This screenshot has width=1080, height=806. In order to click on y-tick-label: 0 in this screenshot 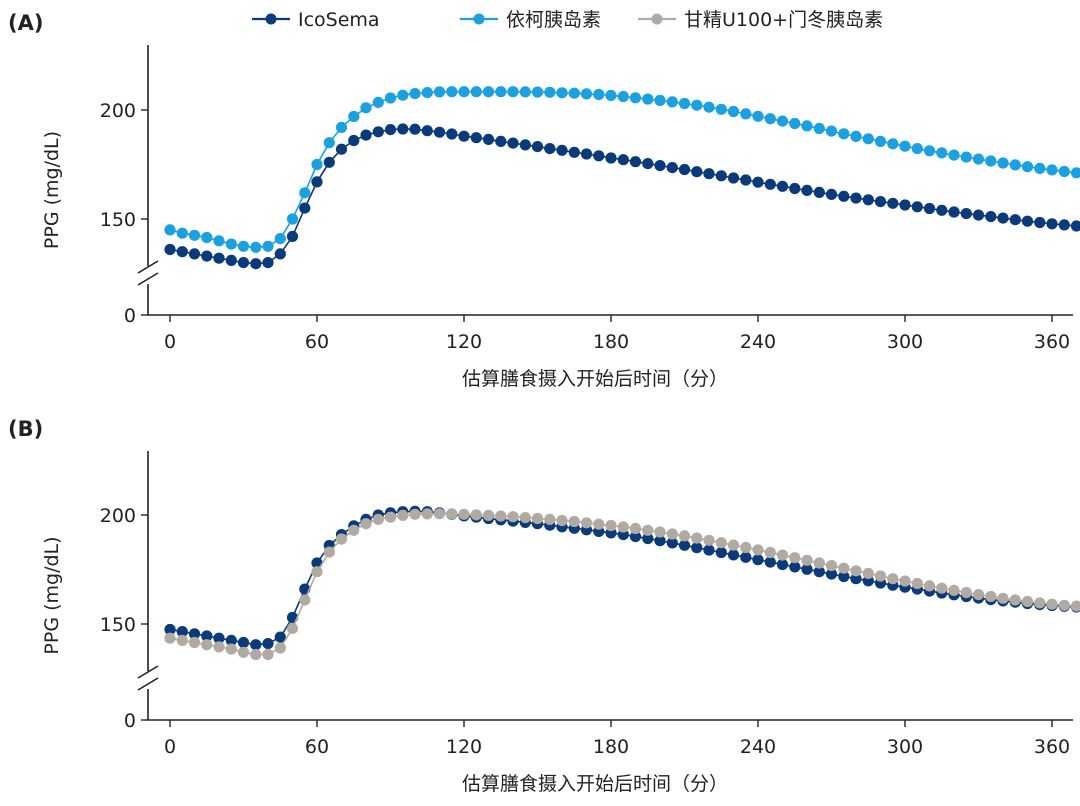, I will do `click(130, 721)`.